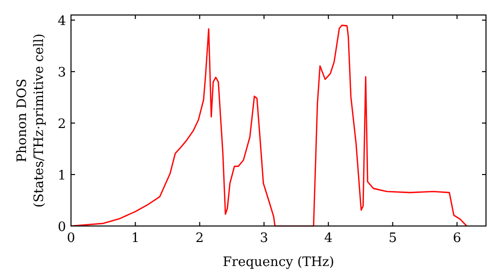 This screenshot has height=280, width=500. Describe the element at coordinates (328, 238) in the screenshot. I see `x-tick-label: 4` at that location.